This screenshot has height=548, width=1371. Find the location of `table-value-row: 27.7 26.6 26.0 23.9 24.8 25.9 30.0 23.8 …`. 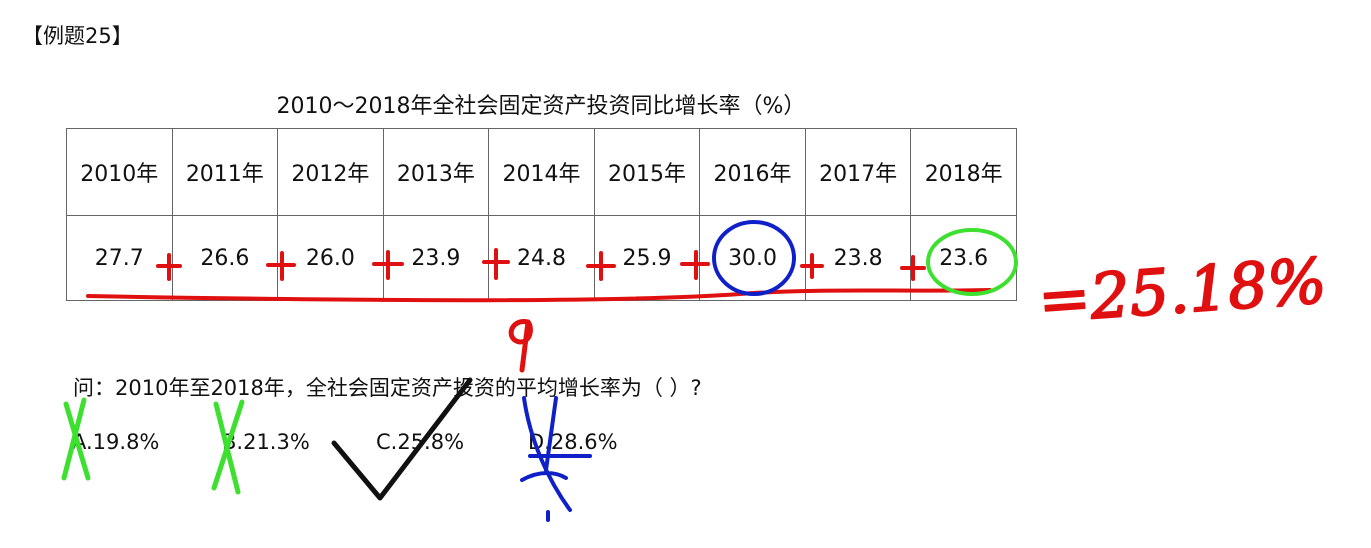

table-value-row: 27.7 26.6 26.0 23.9 24.8 25.9 30.0 23.8 … is located at coordinates (541, 258).